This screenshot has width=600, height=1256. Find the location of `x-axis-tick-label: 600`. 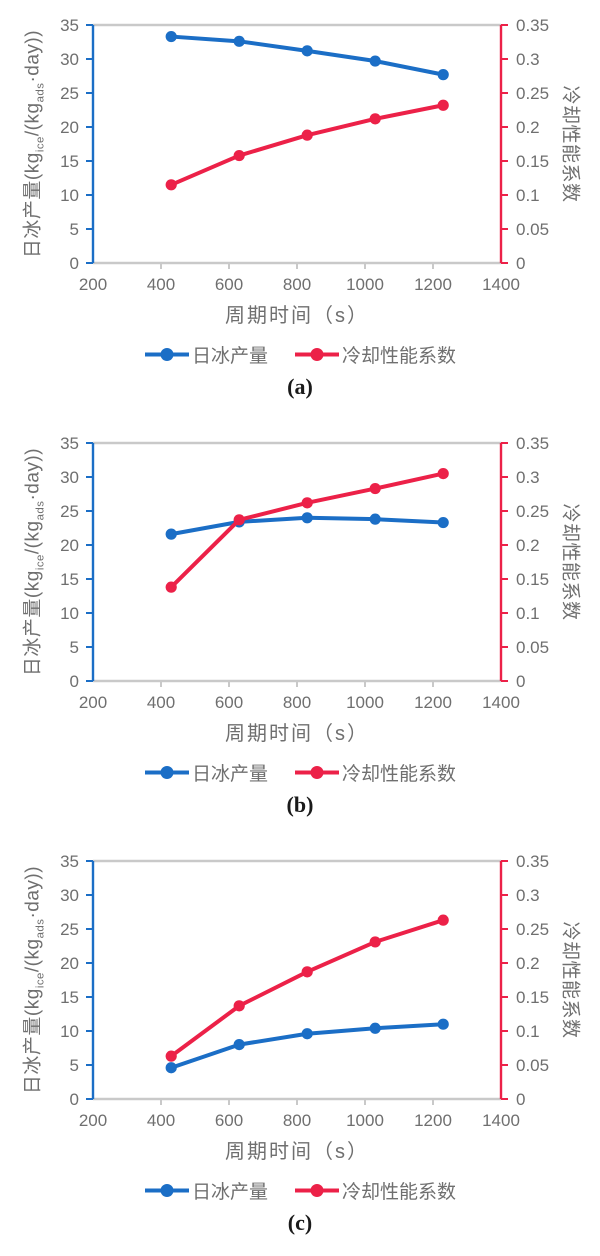

x-axis-tick-label: 600 is located at coordinates (229, 1120).